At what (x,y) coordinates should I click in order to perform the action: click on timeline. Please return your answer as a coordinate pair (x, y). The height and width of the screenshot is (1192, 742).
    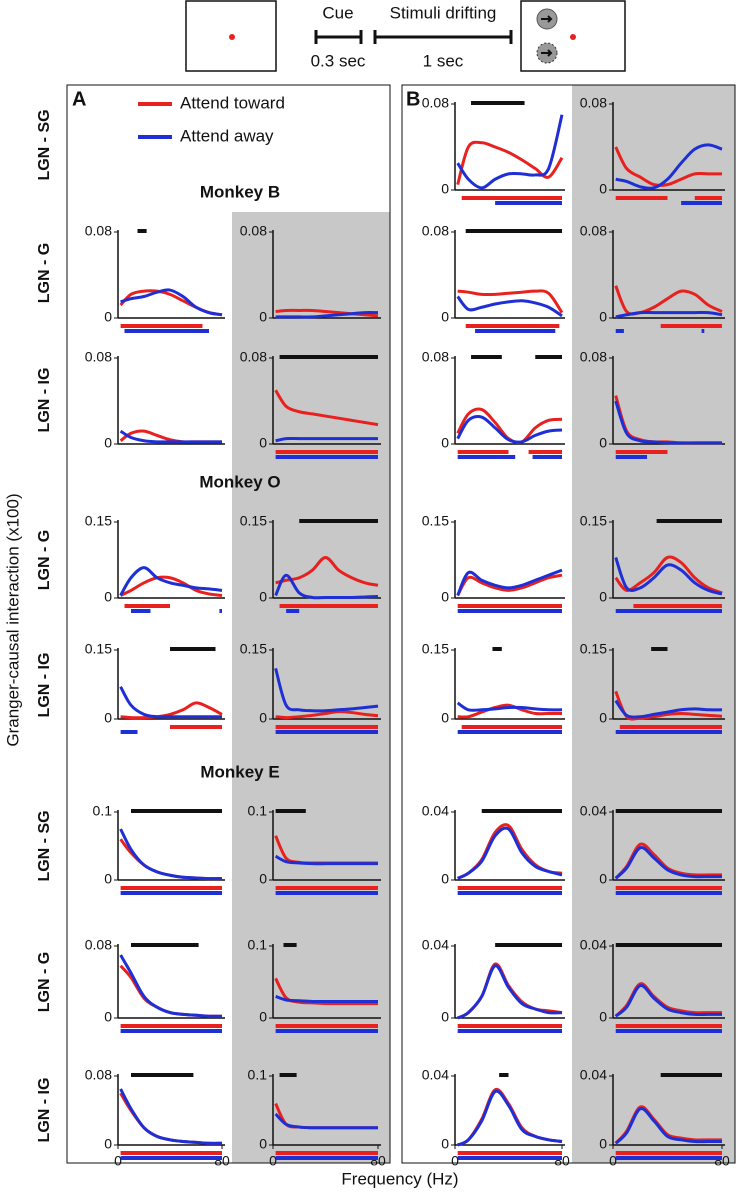
    Looking at the image, I should click on (413, 37).